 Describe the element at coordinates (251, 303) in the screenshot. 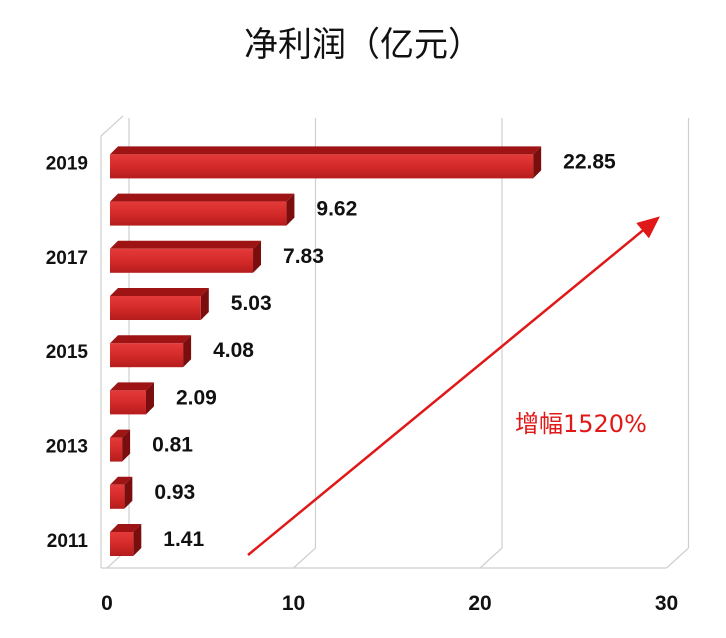

I see `data-label: 5.03` at that location.